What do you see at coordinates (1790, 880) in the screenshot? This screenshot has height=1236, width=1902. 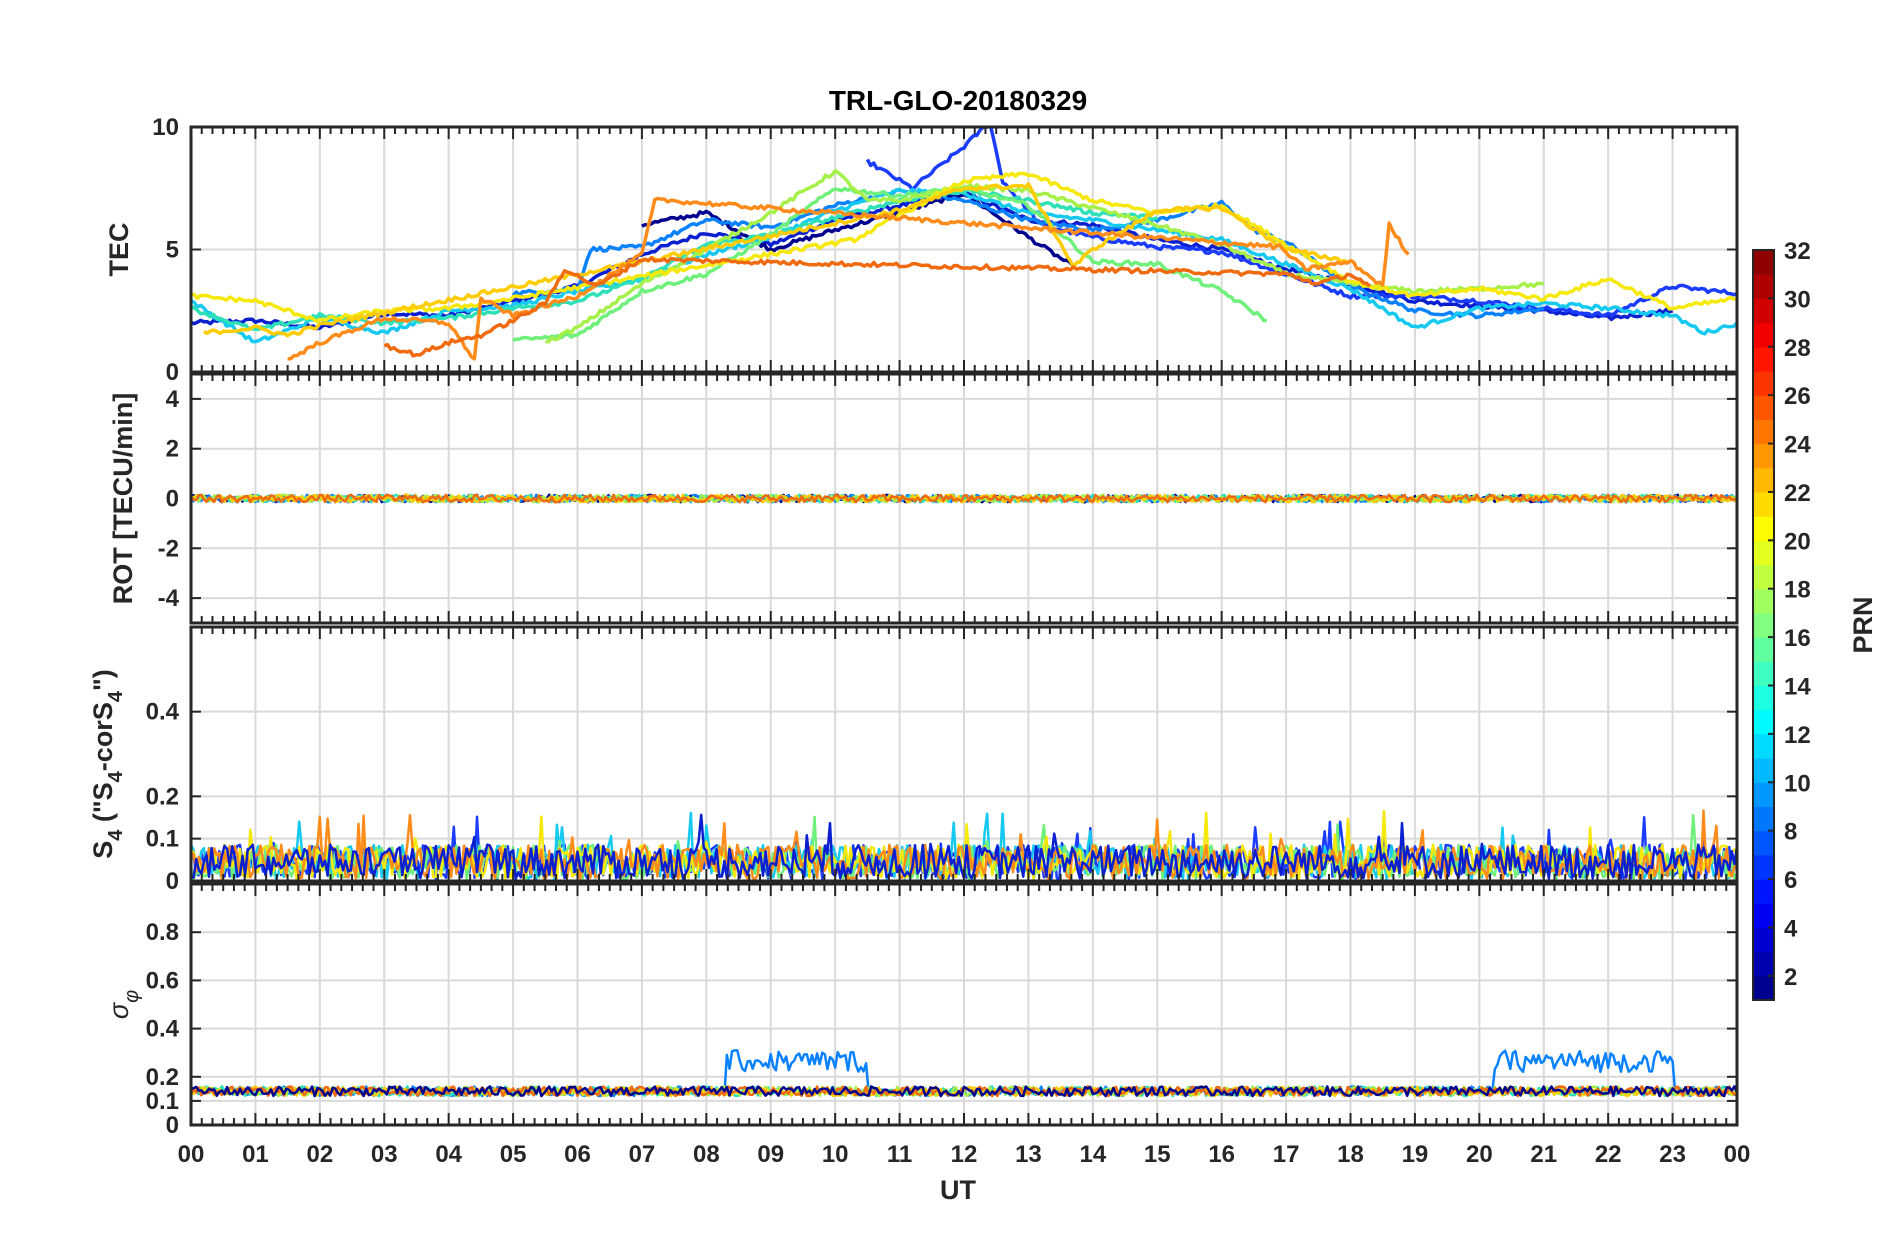 I see `colorbar-tick-label: 6` at bounding box center [1790, 880].